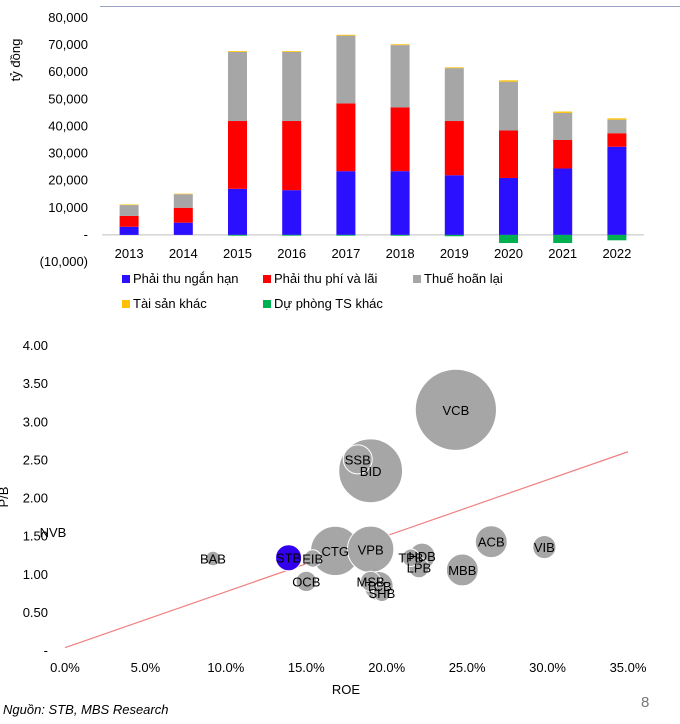  Describe the element at coordinates (5, 497) in the screenshot. I see `y-axis-label: P/B` at that location.